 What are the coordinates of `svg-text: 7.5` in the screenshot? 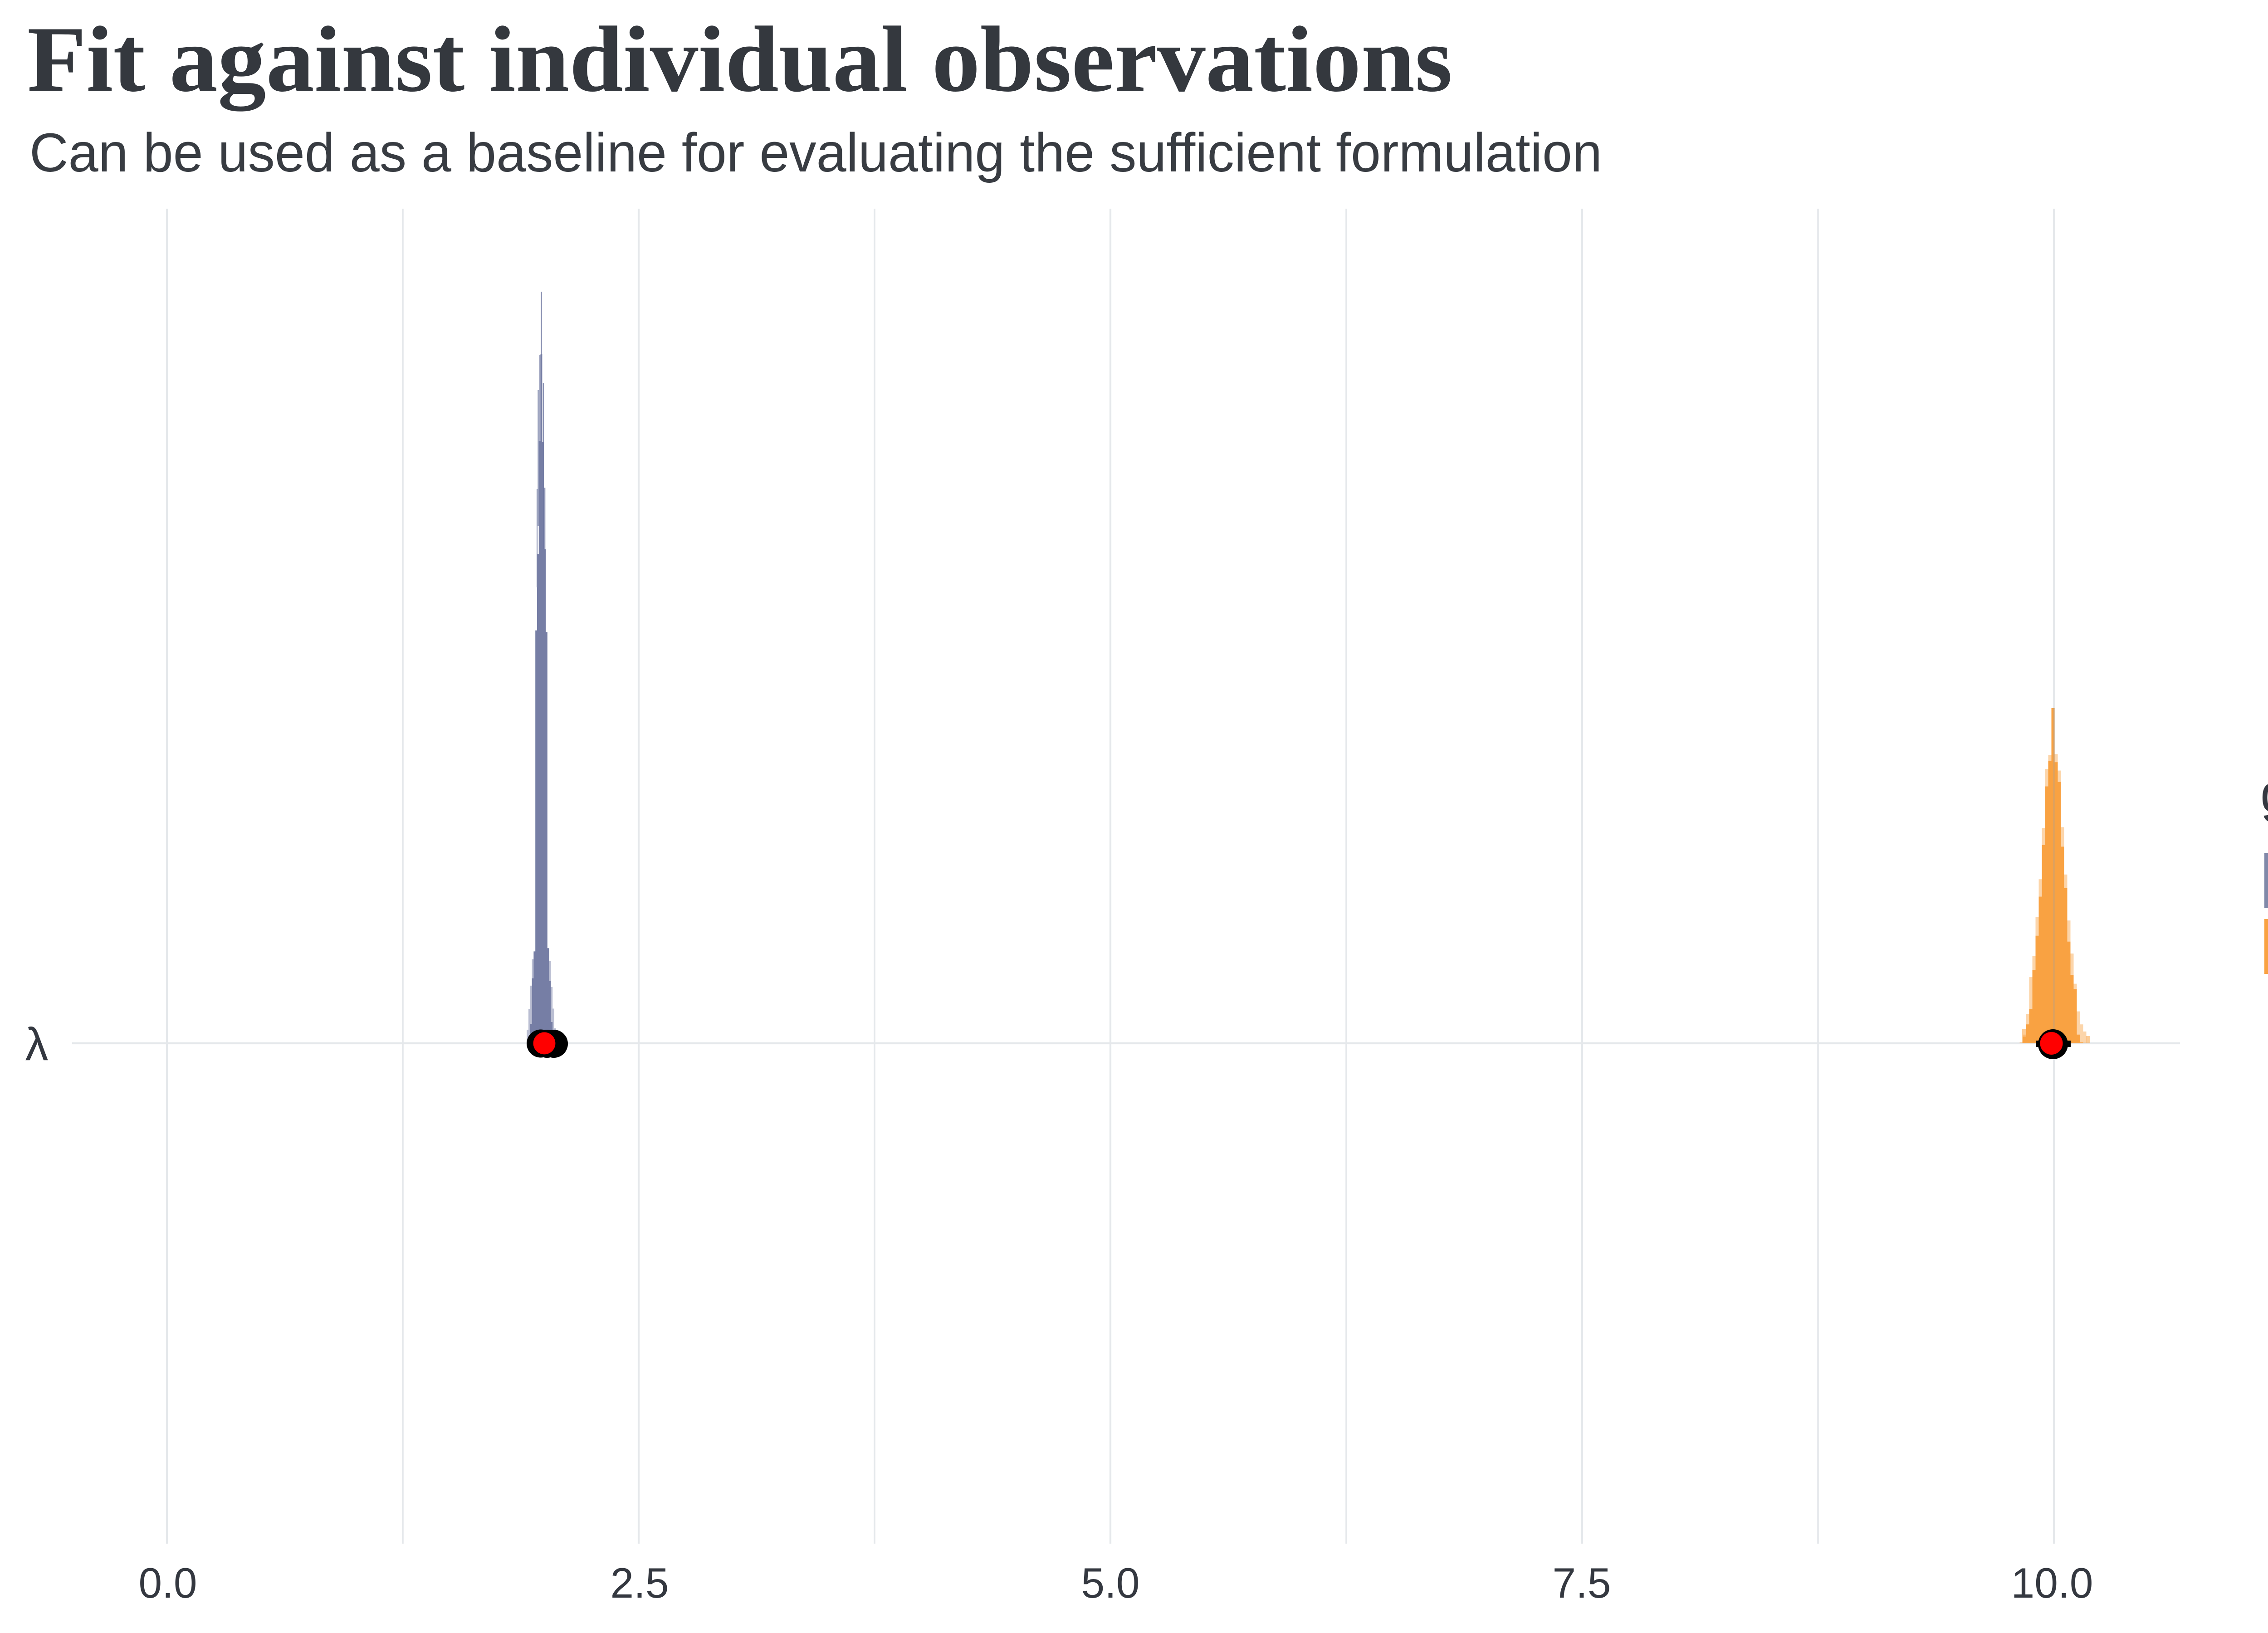 It's located at (1582, 1583).